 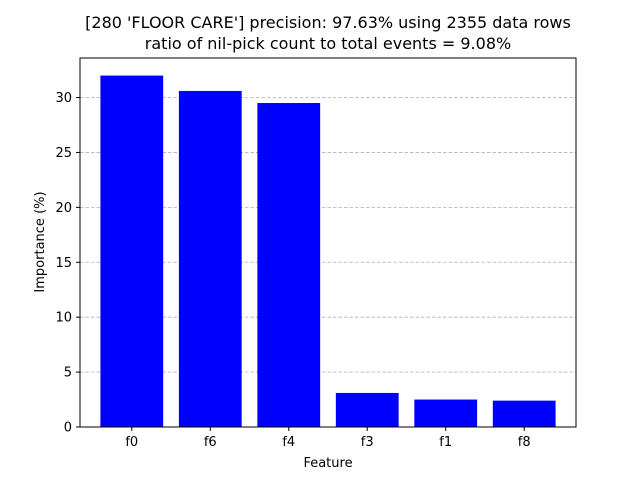 What do you see at coordinates (210, 259) in the screenshot?
I see `bar-f6` at bounding box center [210, 259].